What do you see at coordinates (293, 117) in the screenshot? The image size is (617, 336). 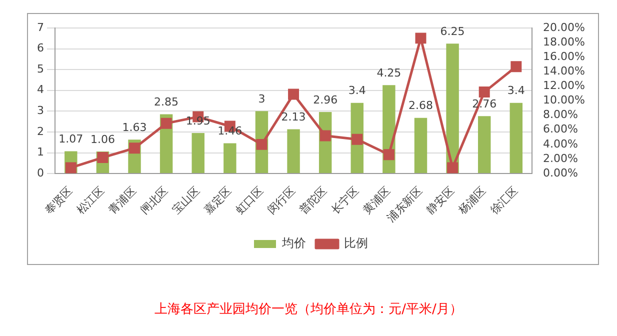 I see `data-label: 2.13` at bounding box center [293, 117].